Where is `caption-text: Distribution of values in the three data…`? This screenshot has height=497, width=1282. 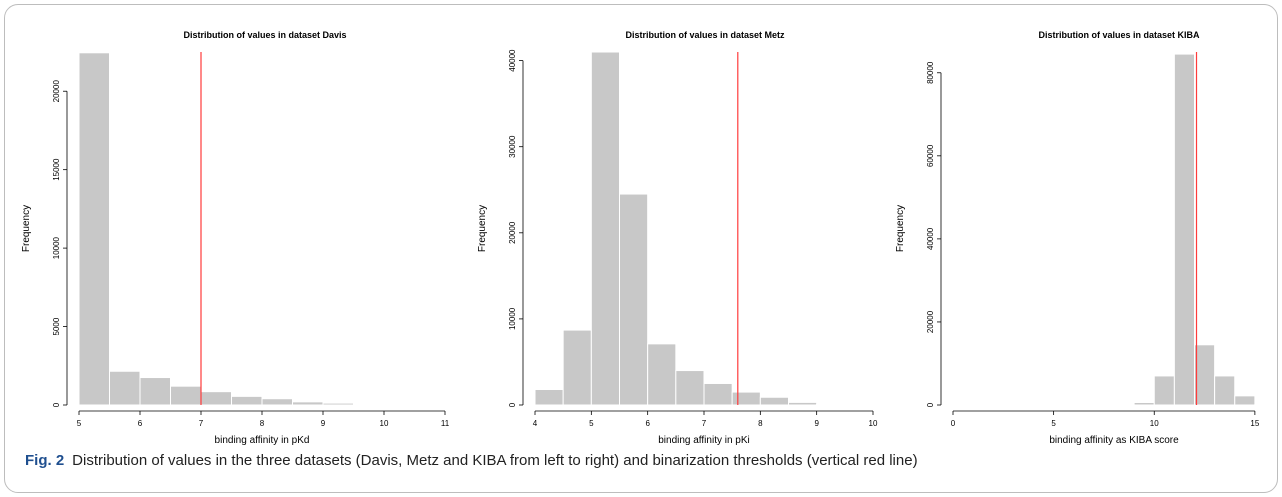 caption-text: Distribution of values in the three data… is located at coordinates (495, 460).